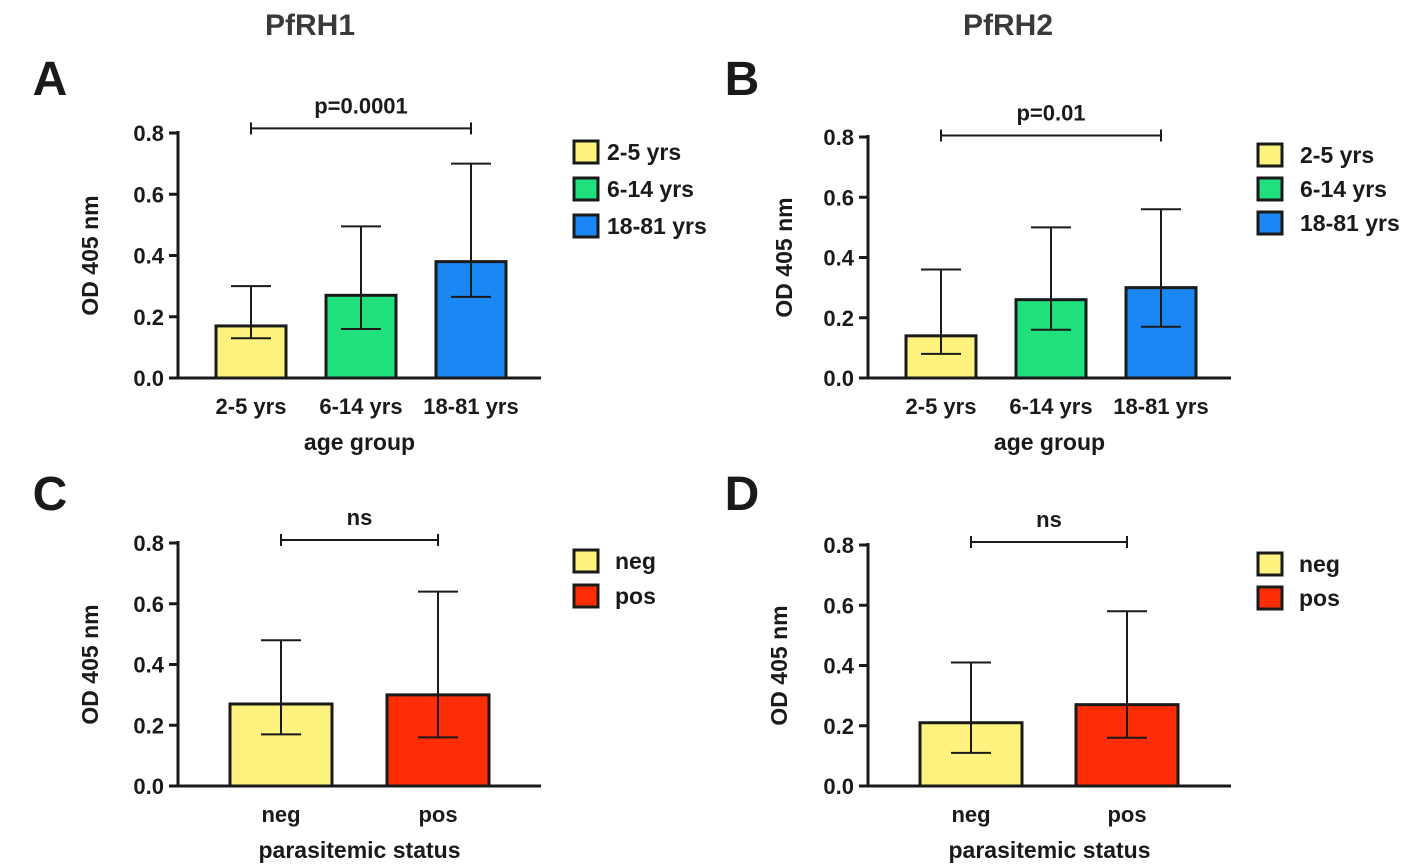 The image size is (1417, 864). I want to click on significance-label: p=0.01, so click(1050, 112).